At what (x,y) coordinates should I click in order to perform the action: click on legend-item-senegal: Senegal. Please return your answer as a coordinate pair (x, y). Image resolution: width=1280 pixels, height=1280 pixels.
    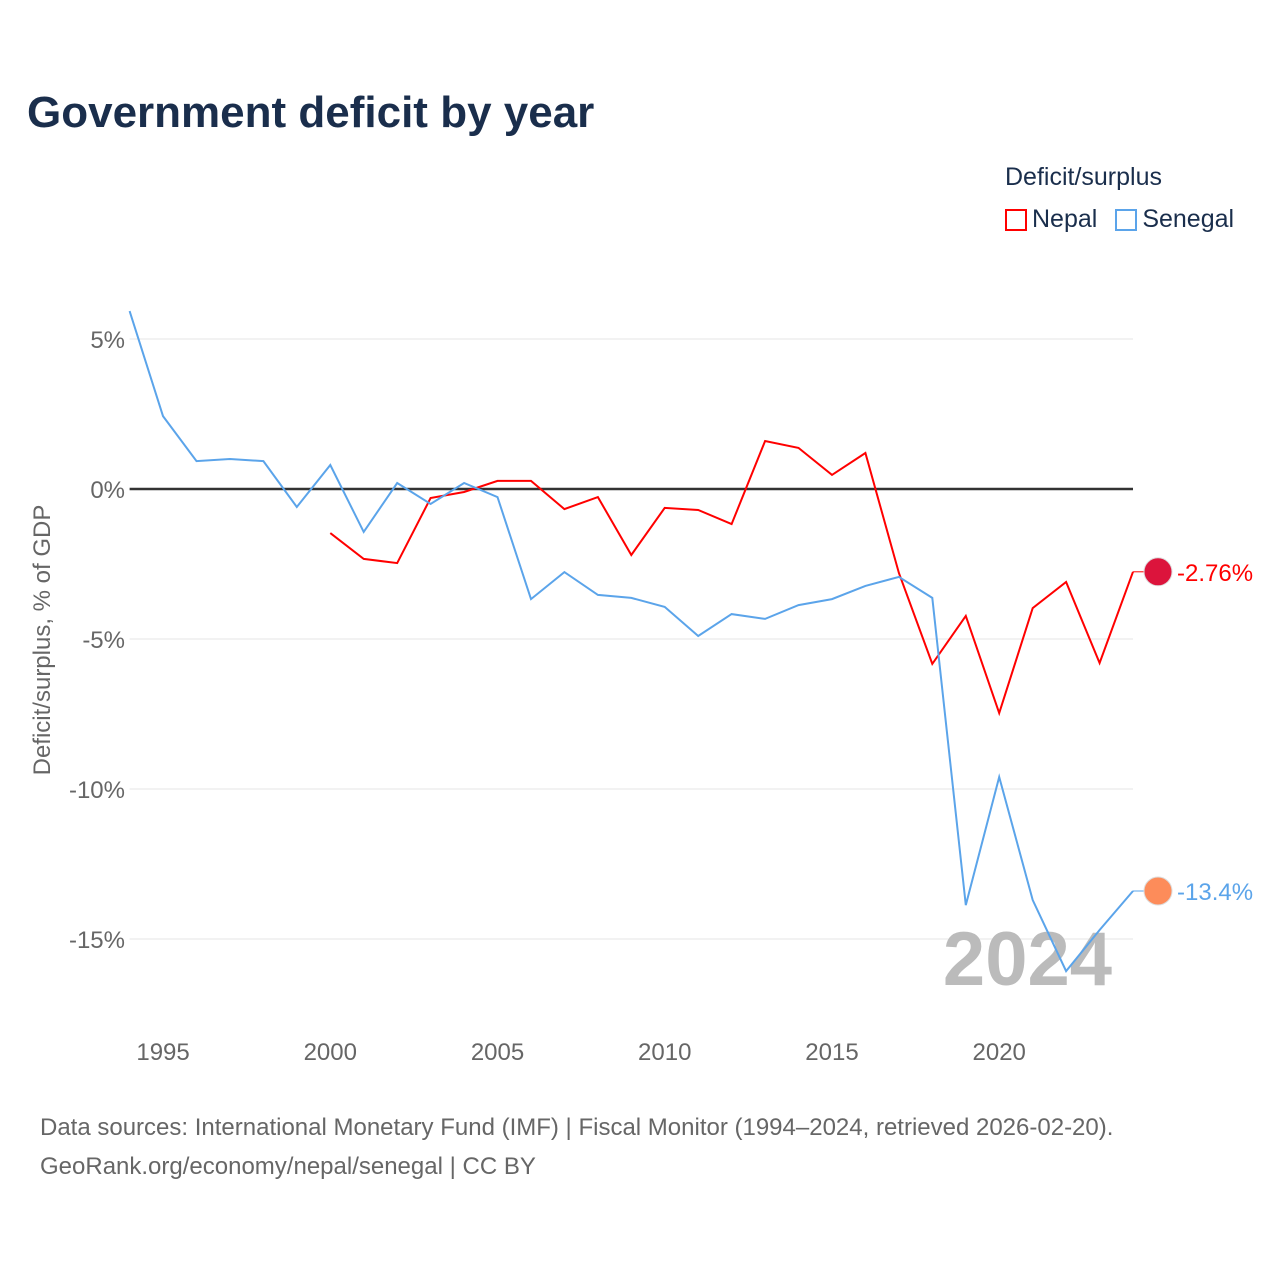
    Looking at the image, I should click on (1174, 219).